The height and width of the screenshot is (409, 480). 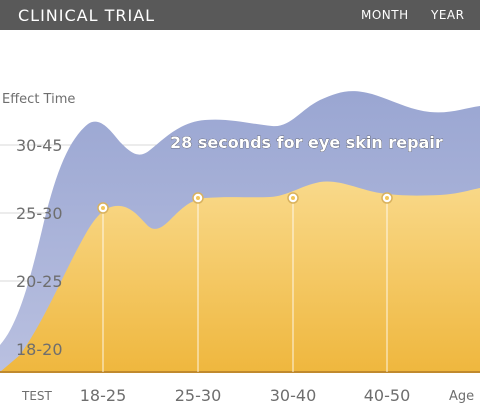 I want to click on x-tick-label: 18-25, so click(x=103, y=395).